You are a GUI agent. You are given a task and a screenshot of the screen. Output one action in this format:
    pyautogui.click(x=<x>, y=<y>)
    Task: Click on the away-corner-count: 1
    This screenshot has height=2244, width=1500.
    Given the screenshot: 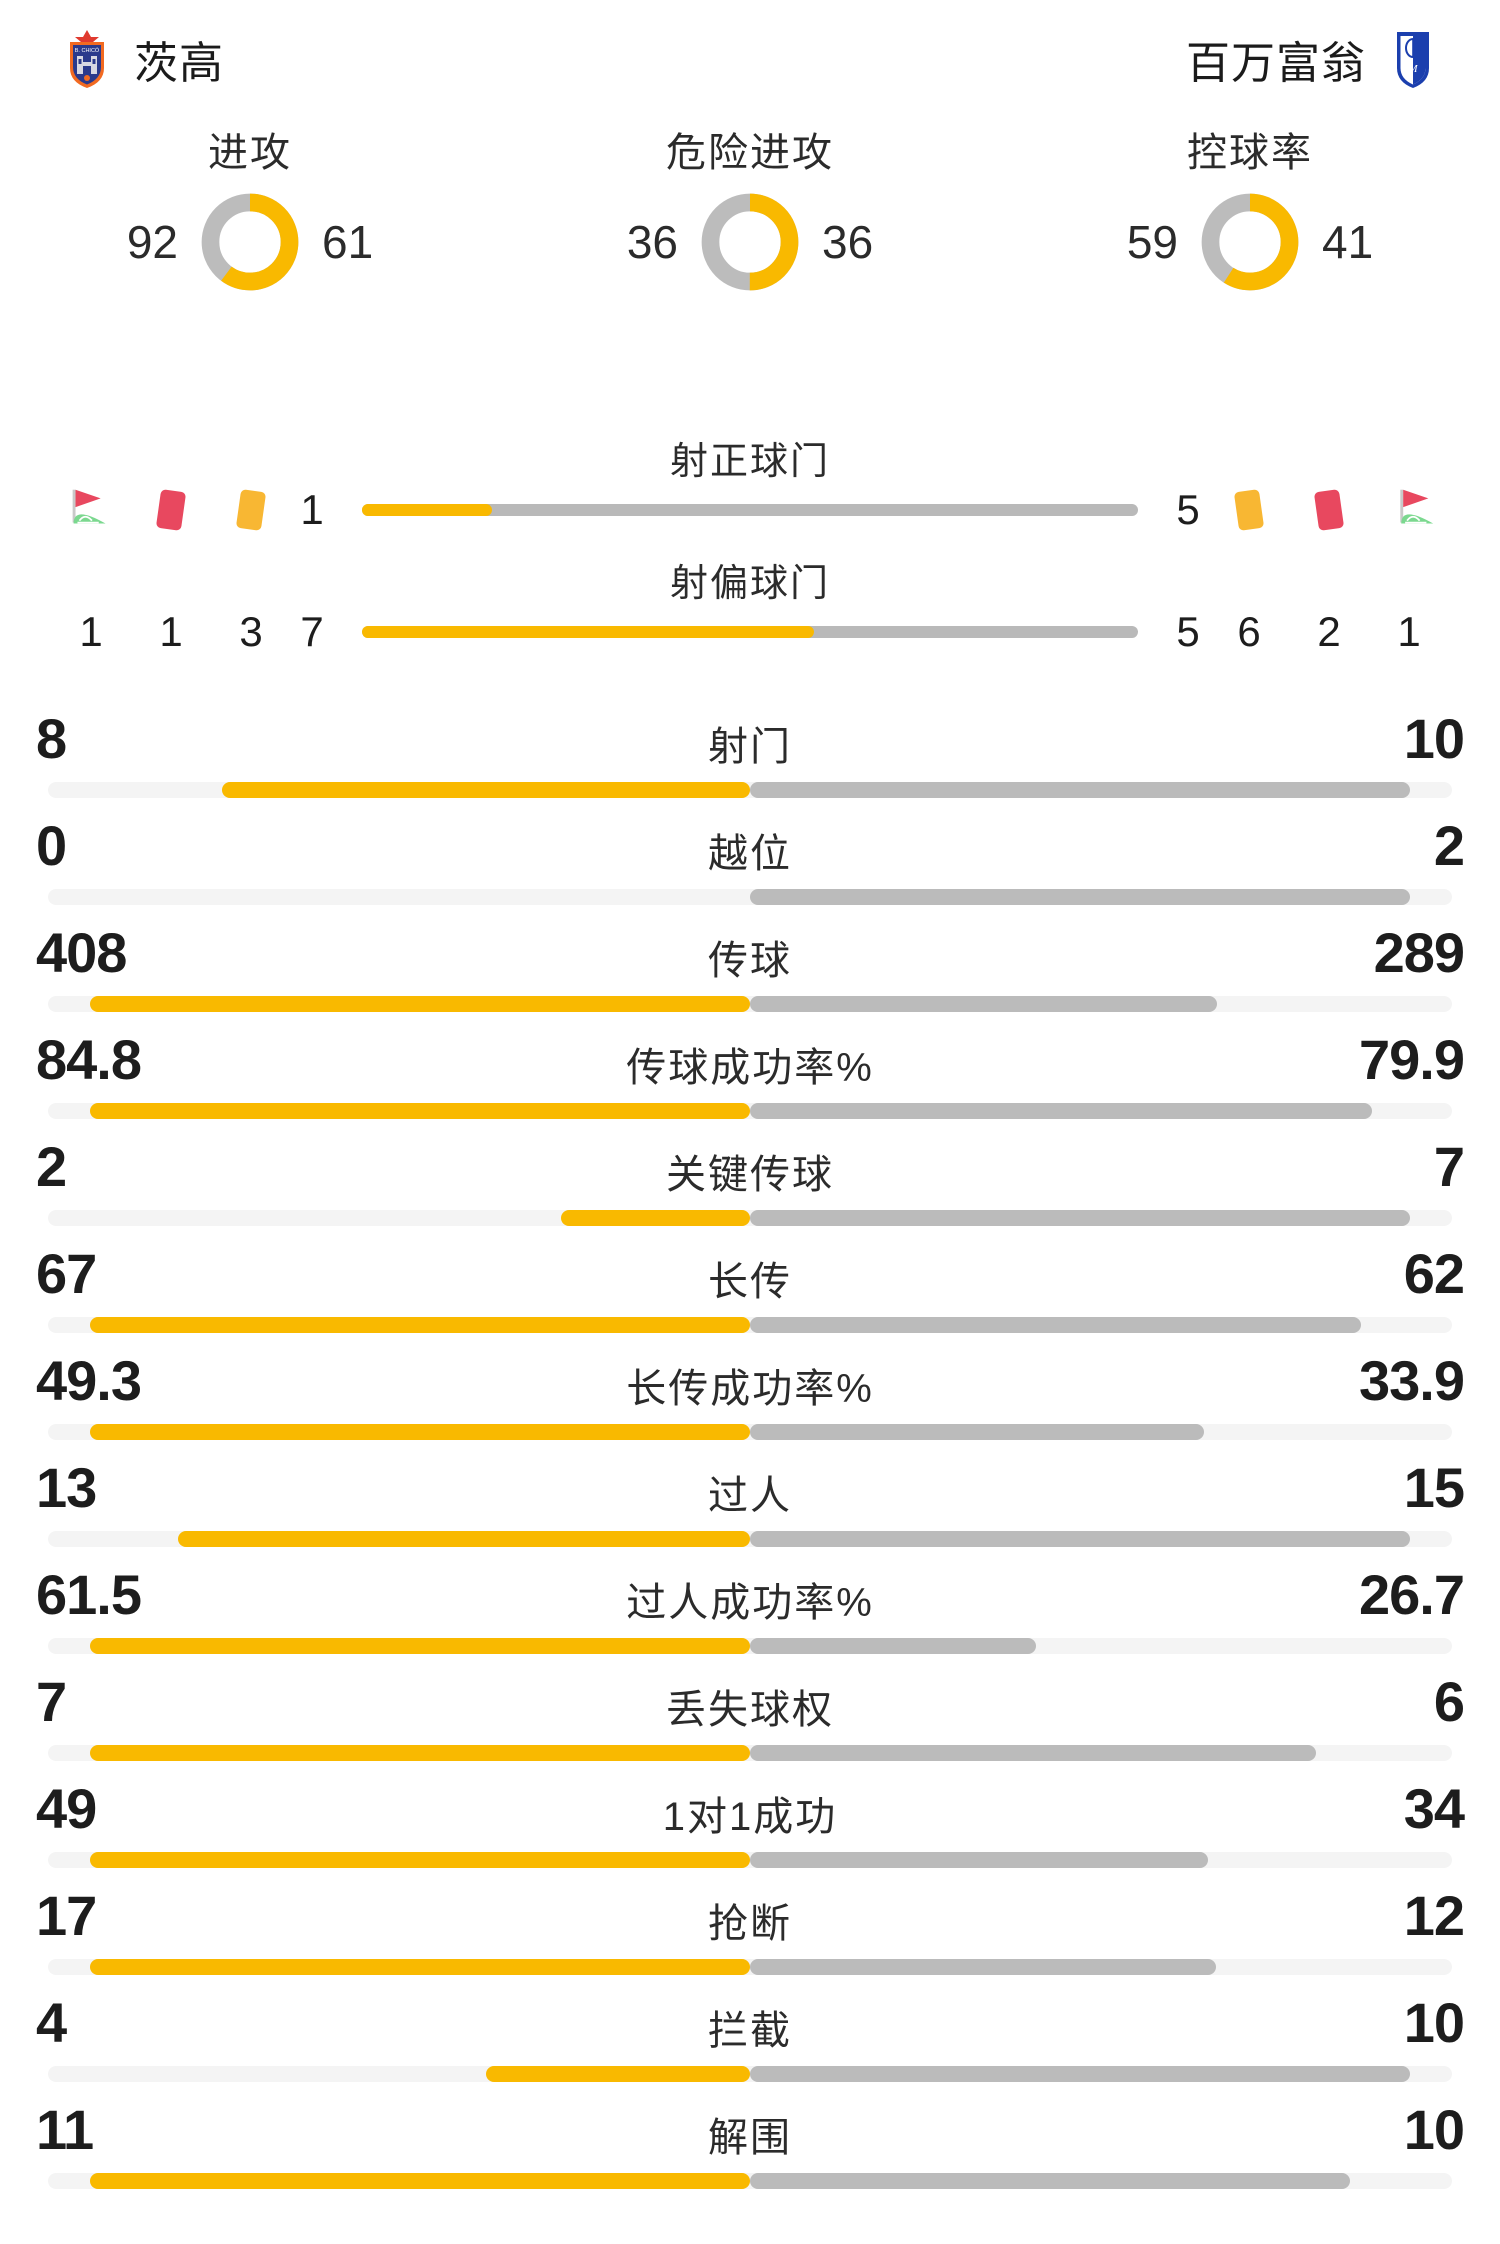 What is the action you would take?
    pyautogui.click(x=1409, y=631)
    